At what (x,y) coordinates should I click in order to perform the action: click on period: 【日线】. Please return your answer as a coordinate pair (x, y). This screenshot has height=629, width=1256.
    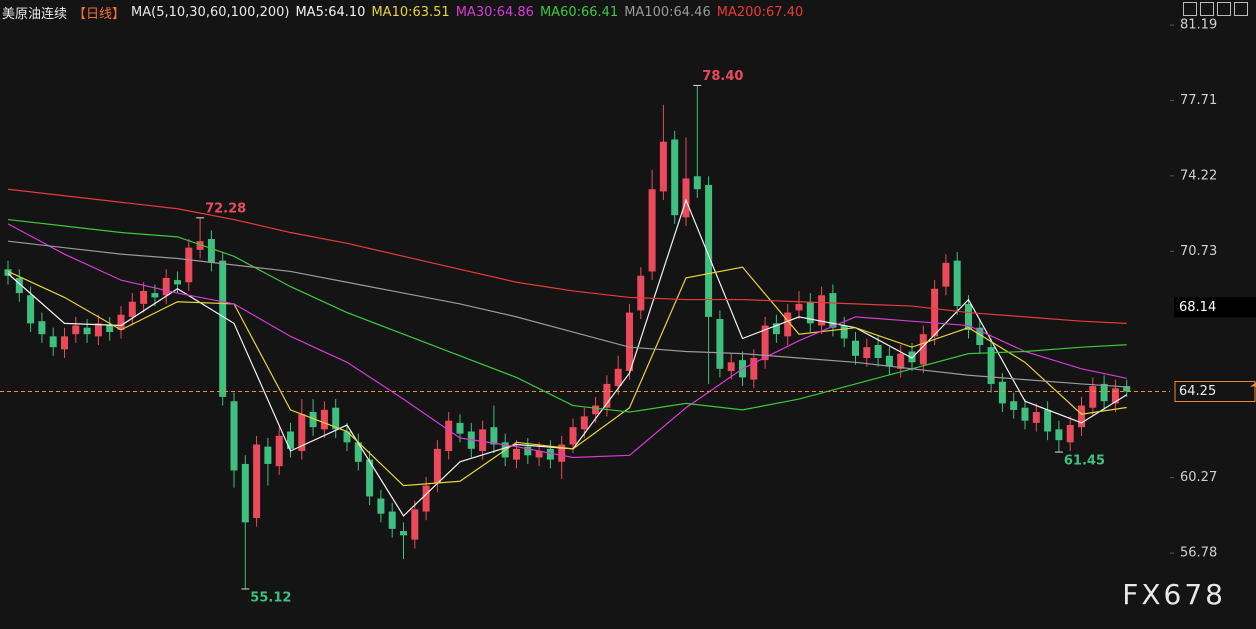
    Looking at the image, I should click on (99, 14).